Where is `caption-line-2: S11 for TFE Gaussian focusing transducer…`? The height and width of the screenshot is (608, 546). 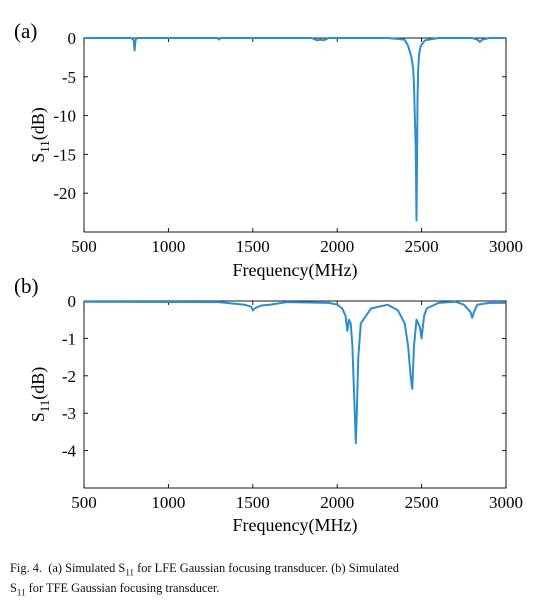 caption-line-2: S11 for TFE Gaussian focusing transducer… is located at coordinates (275, 590).